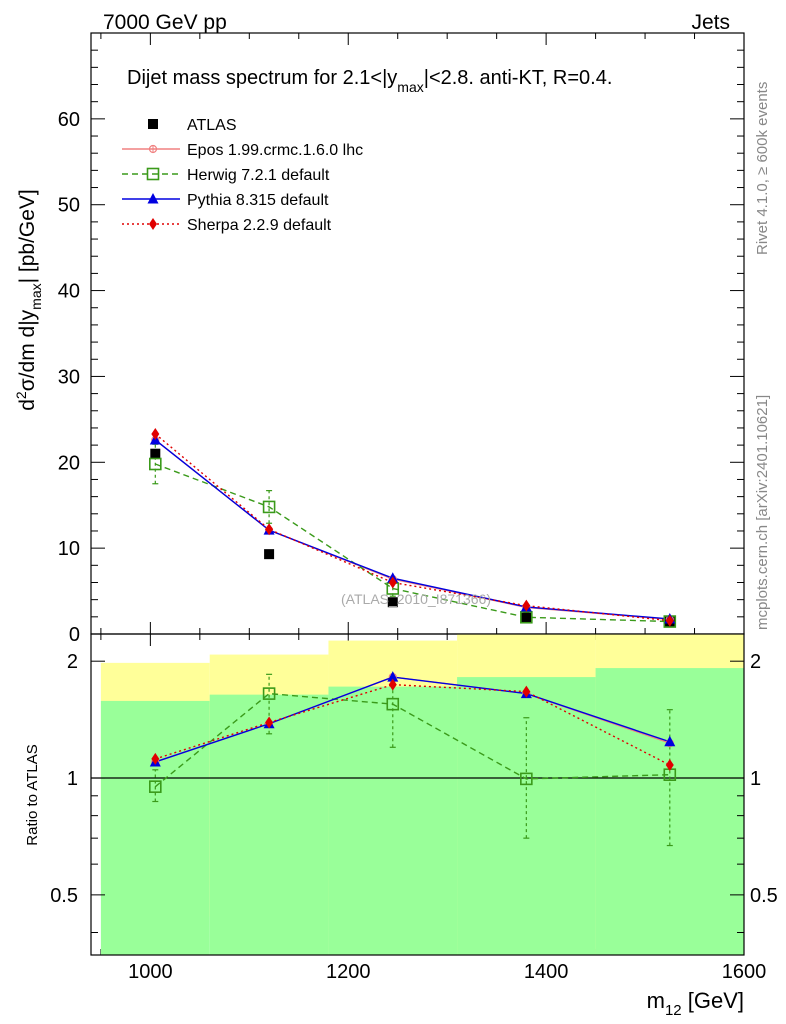 This screenshot has width=786, height=1024. I want to click on legend-marker-atlas, so click(153, 124).